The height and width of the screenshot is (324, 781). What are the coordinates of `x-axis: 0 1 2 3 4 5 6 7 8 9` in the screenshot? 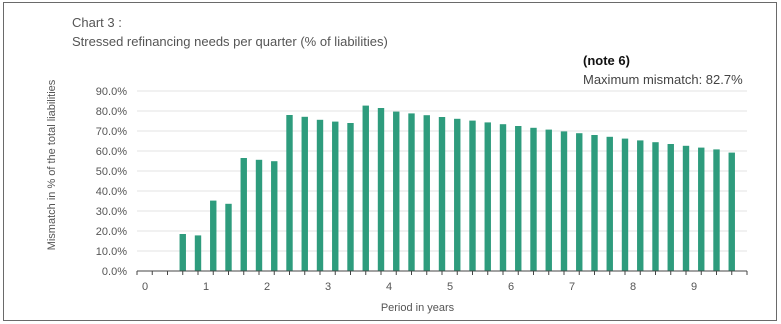 It's located at (442, 281).